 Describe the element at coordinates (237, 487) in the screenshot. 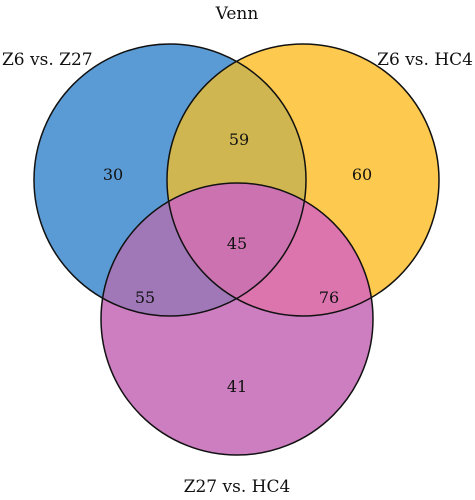

I see `set-c-label: Z27 vs. HC4` at that location.